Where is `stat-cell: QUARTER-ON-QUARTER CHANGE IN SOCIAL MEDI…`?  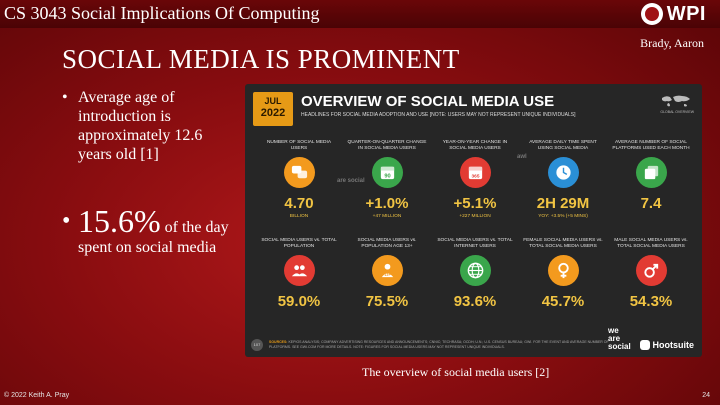
stat-cell: QUARTER-ON-QUARTER CHANGE IN SOCIAL MEDI… is located at coordinates (387, 179).